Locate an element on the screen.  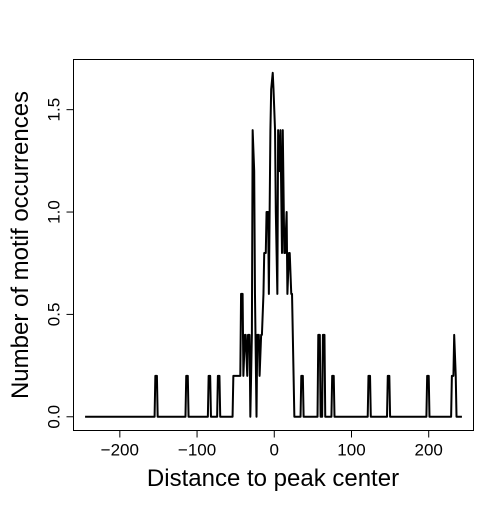
x-tick-label: −100 is located at coordinates (197, 450).